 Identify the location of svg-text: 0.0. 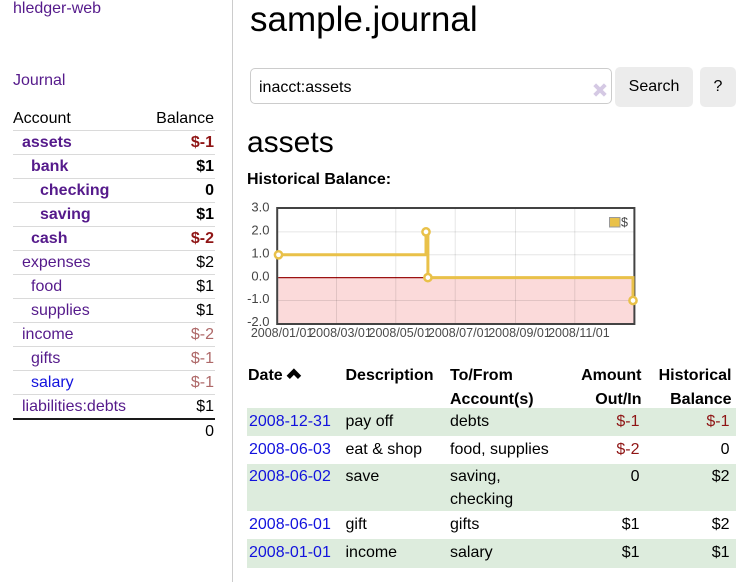
(260, 275).